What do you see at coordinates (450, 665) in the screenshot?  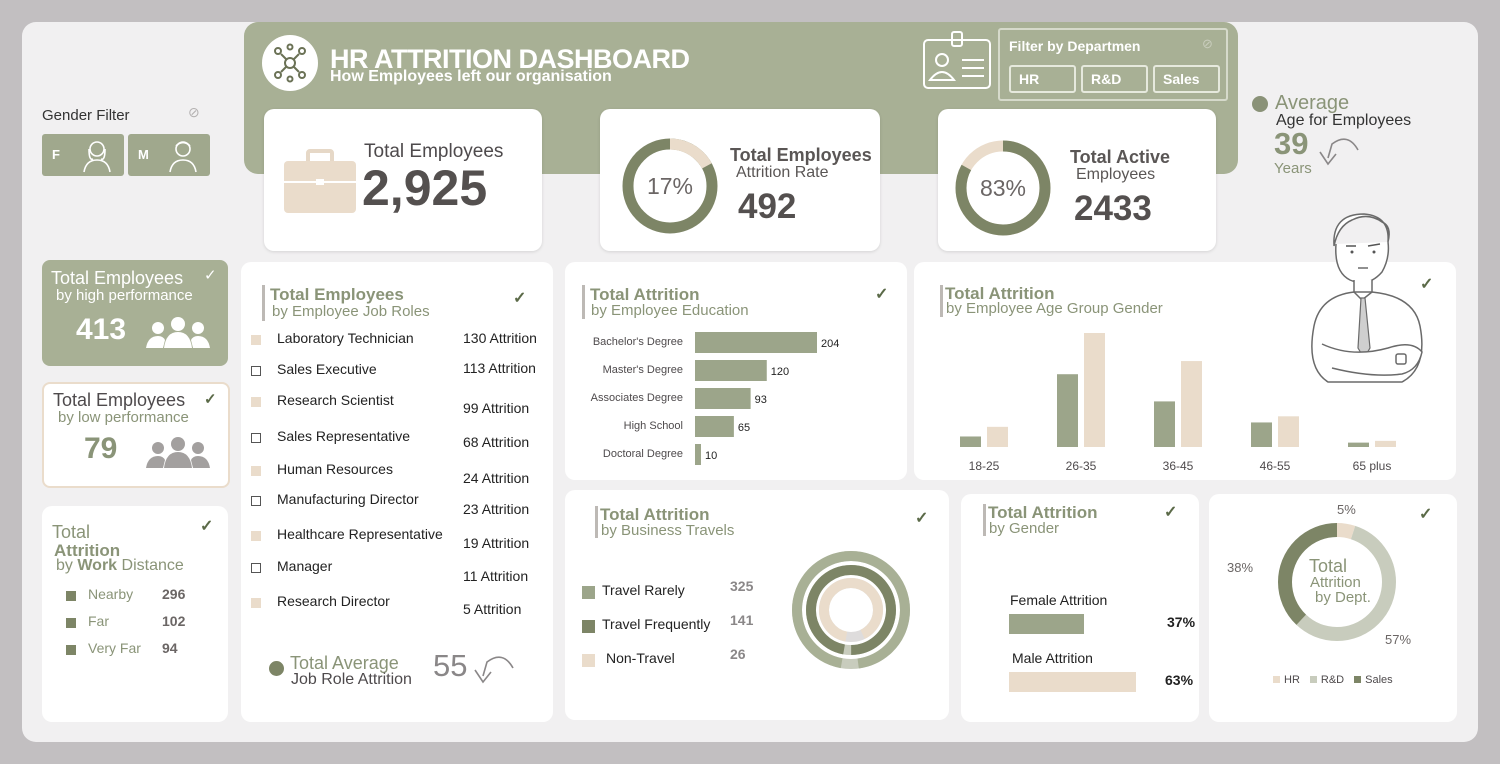 I see `job-role-avg-value: 55` at bounding box center [450, 665].